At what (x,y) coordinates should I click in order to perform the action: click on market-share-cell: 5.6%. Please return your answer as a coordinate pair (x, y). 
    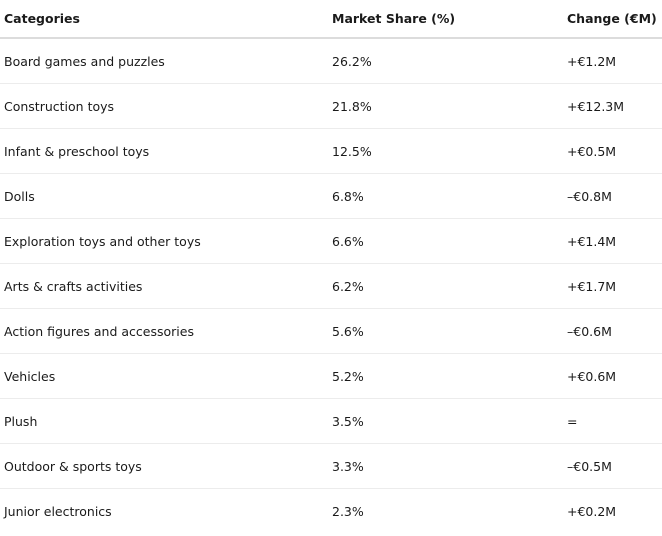
    Looking at the image, I should click on (445, 331).